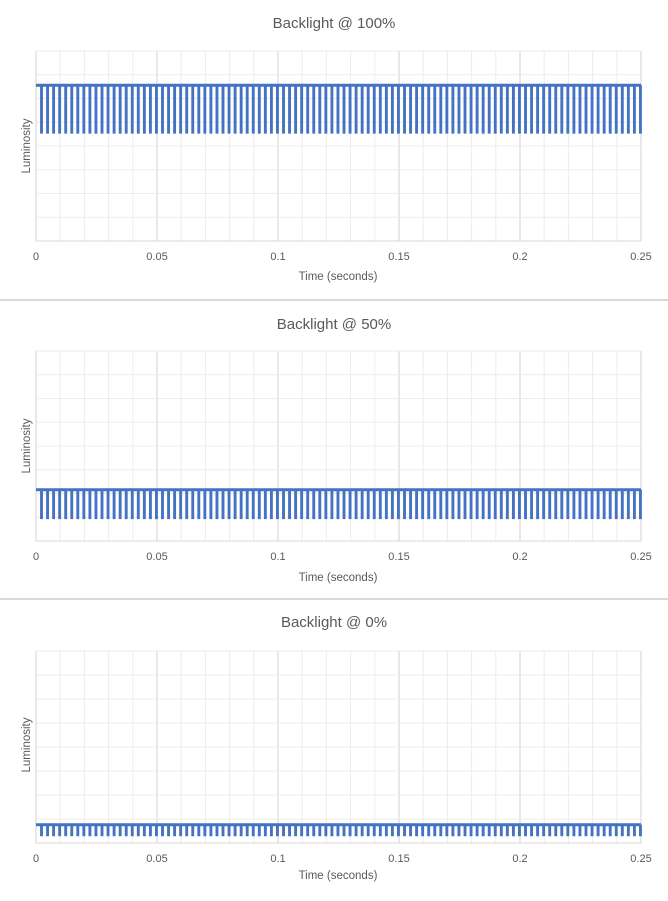 This screenshot has height=901, width=668. Describe the element at coordinates (342, 557) in the screenshot. I see `chart-2-x-ticks: 0 0.05 0.1 0.15 0.2 0.25` at that location.